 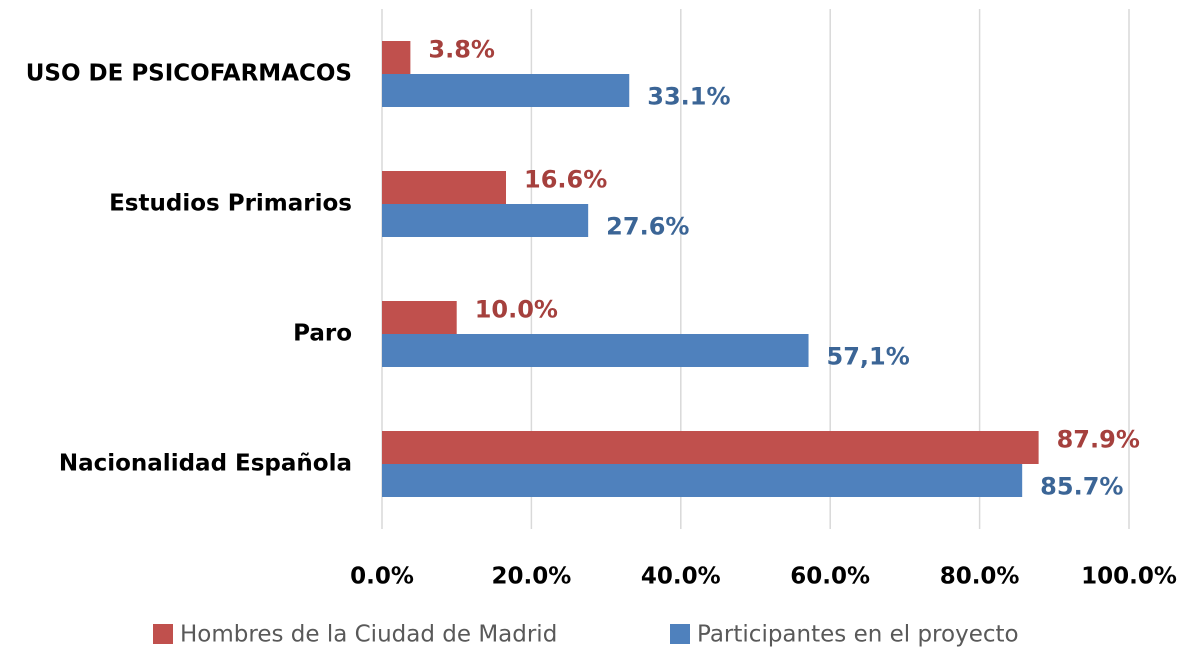 What do you see at coordinates (532, 577) in the screenshot?
I see `x-tick-label: 20.0%` at bounding box center [532, 577].